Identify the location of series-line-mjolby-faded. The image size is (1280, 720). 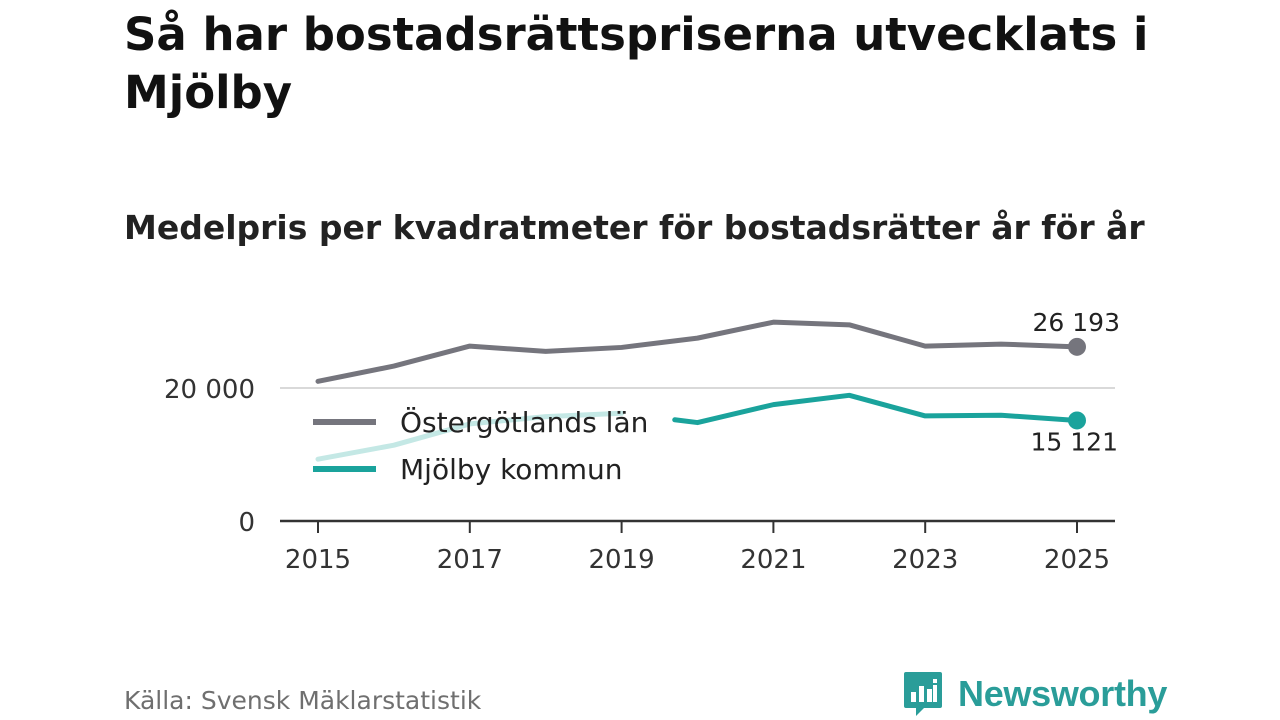
(470, 436).